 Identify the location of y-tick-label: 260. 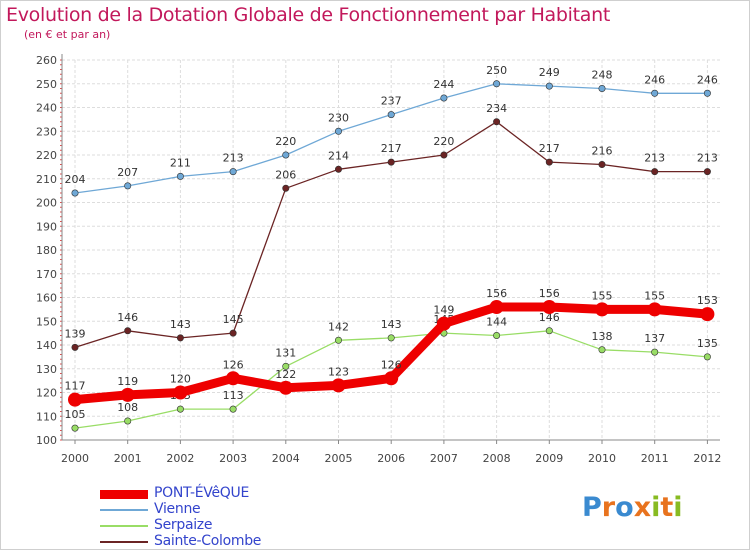
(46, 60).